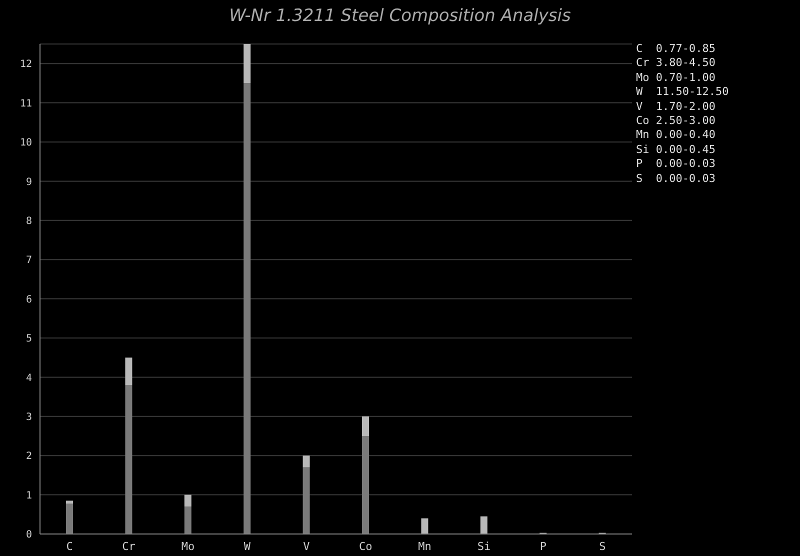 This screenshot has width=800, height=556. Describe the element at coordinates (676, 63) in the screenshot. I see `text: Cr 3.80-4.50` at that location.